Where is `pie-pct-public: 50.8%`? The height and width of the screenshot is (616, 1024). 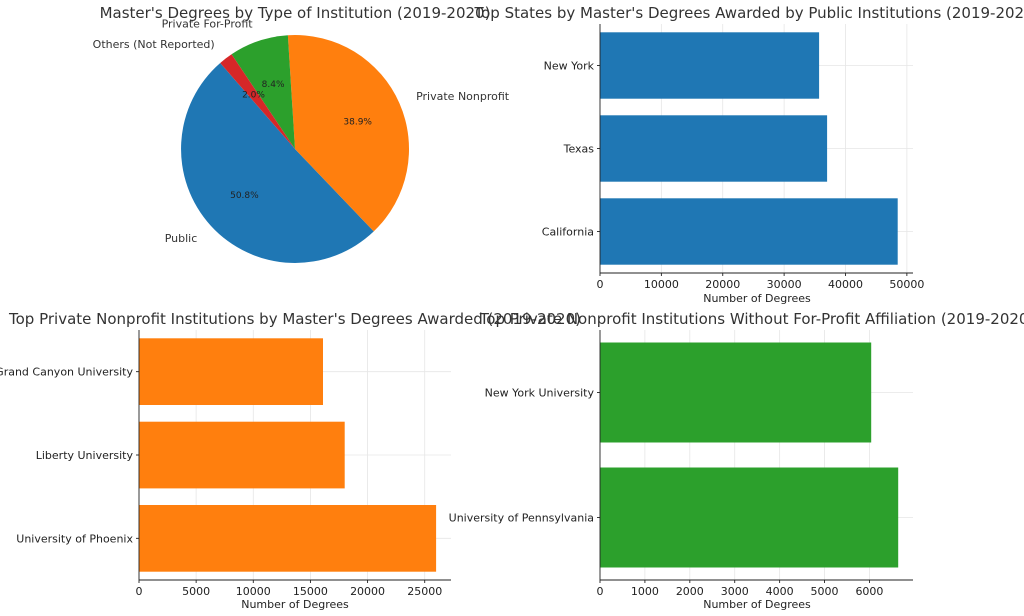 pie-pct-public: 50.8% is located at coordinates (244, 196).